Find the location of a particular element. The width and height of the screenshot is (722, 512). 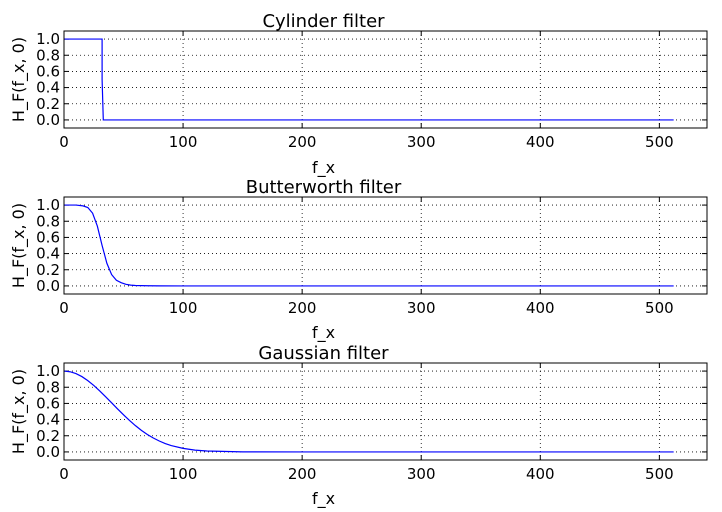

chart-title: Gaussian filter is located at coordinates (323, 353).